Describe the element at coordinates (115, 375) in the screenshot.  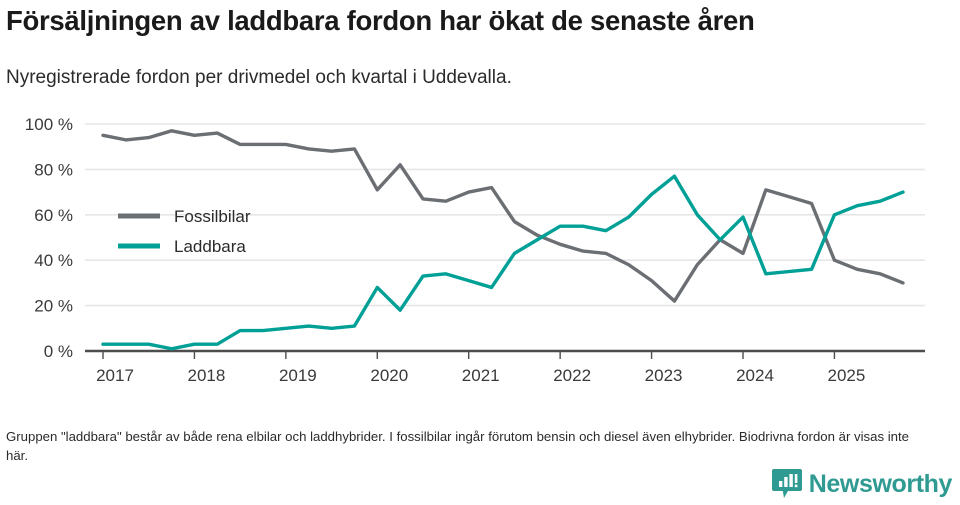
I see `x-tick-label: 2017` at that location.